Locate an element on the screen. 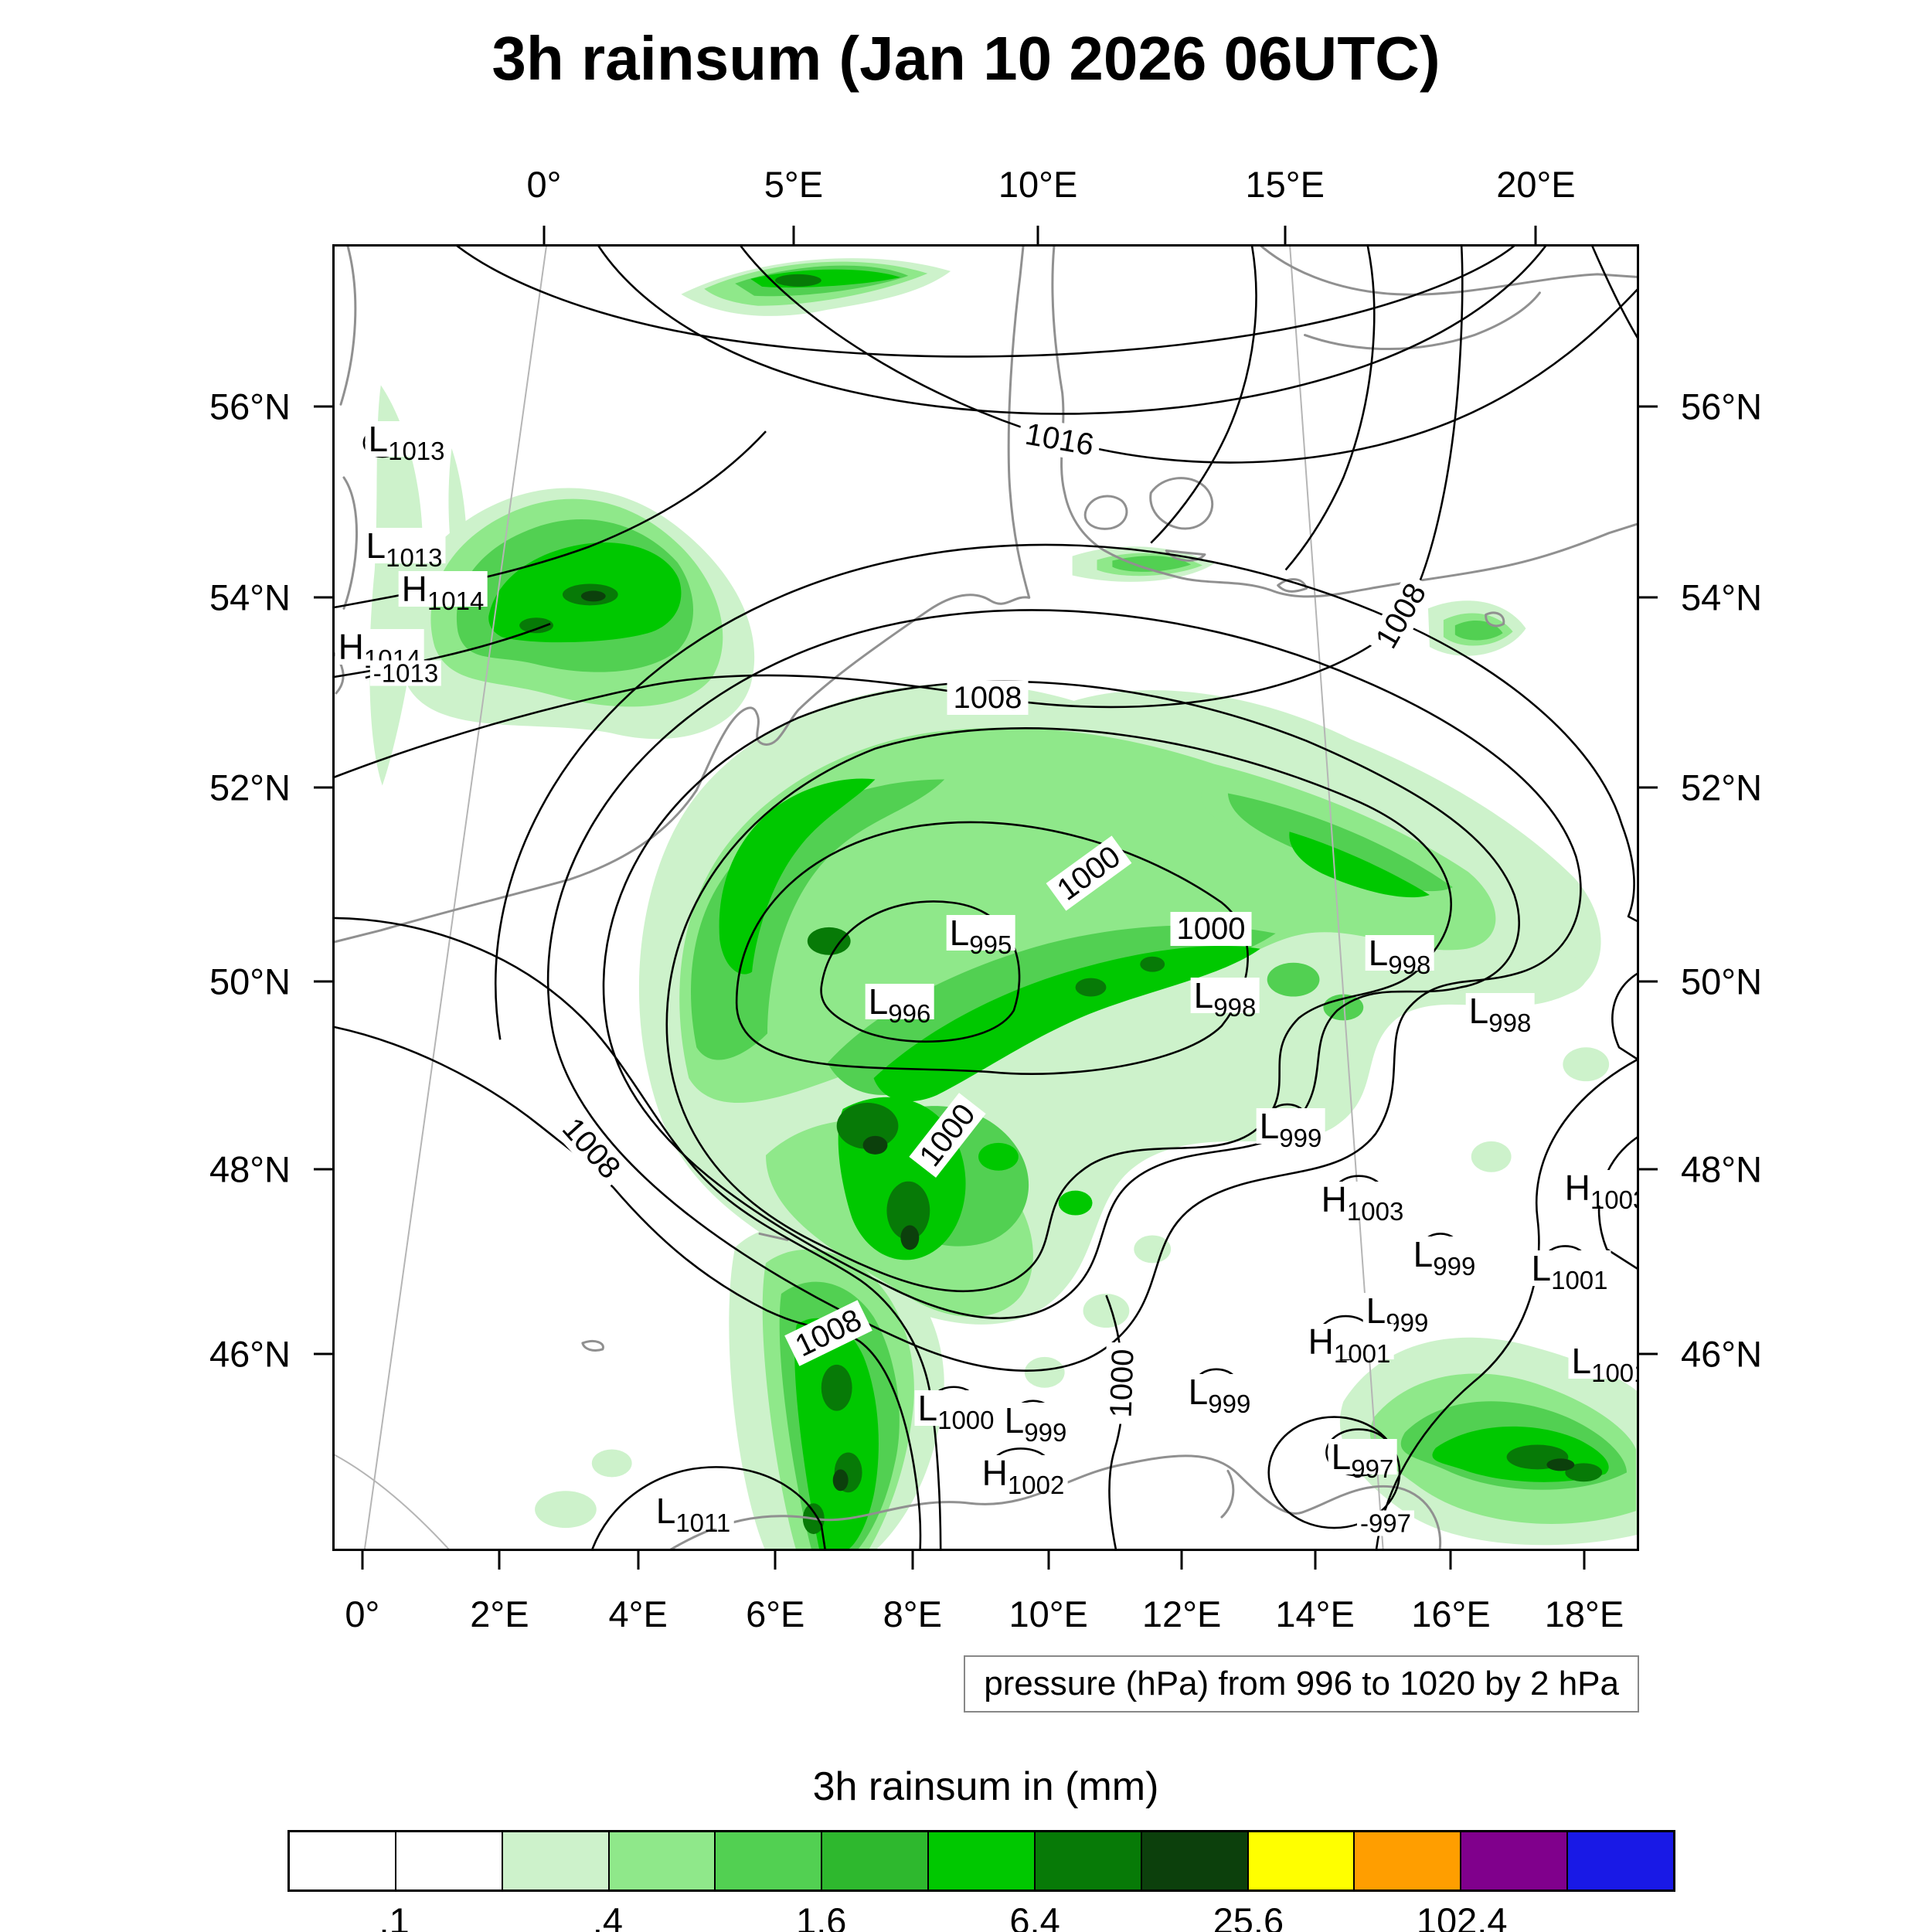  axis-left-label: 46°N is located at coordinates (250, 1354).